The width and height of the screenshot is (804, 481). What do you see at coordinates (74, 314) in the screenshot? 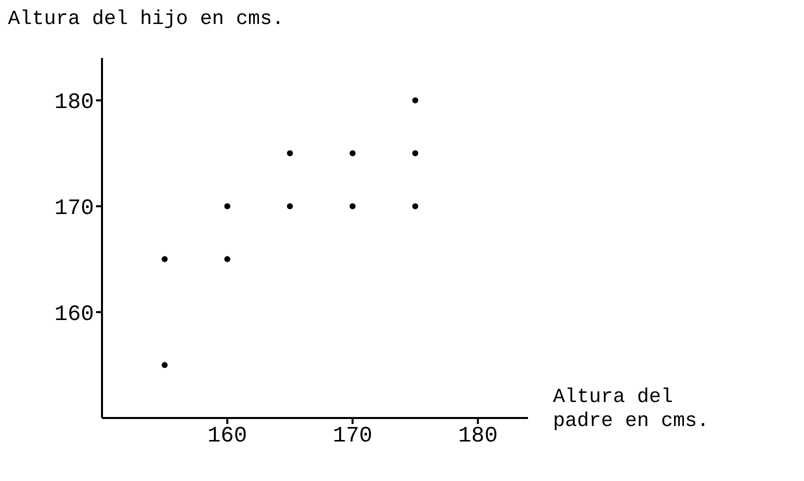
I see `y-tick-label: 160` at bounding box center [74, 314].